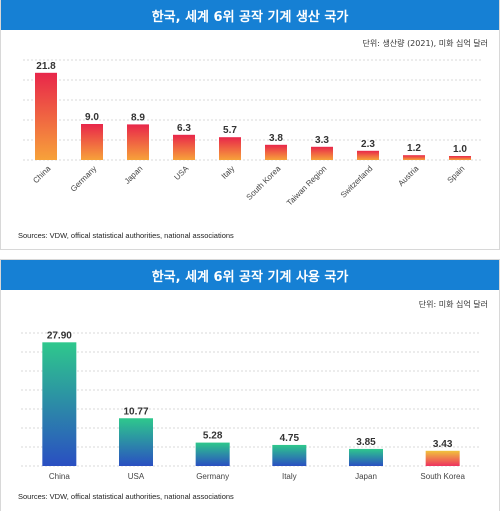  I want to click on category-label: Spain, so click(456, 174).